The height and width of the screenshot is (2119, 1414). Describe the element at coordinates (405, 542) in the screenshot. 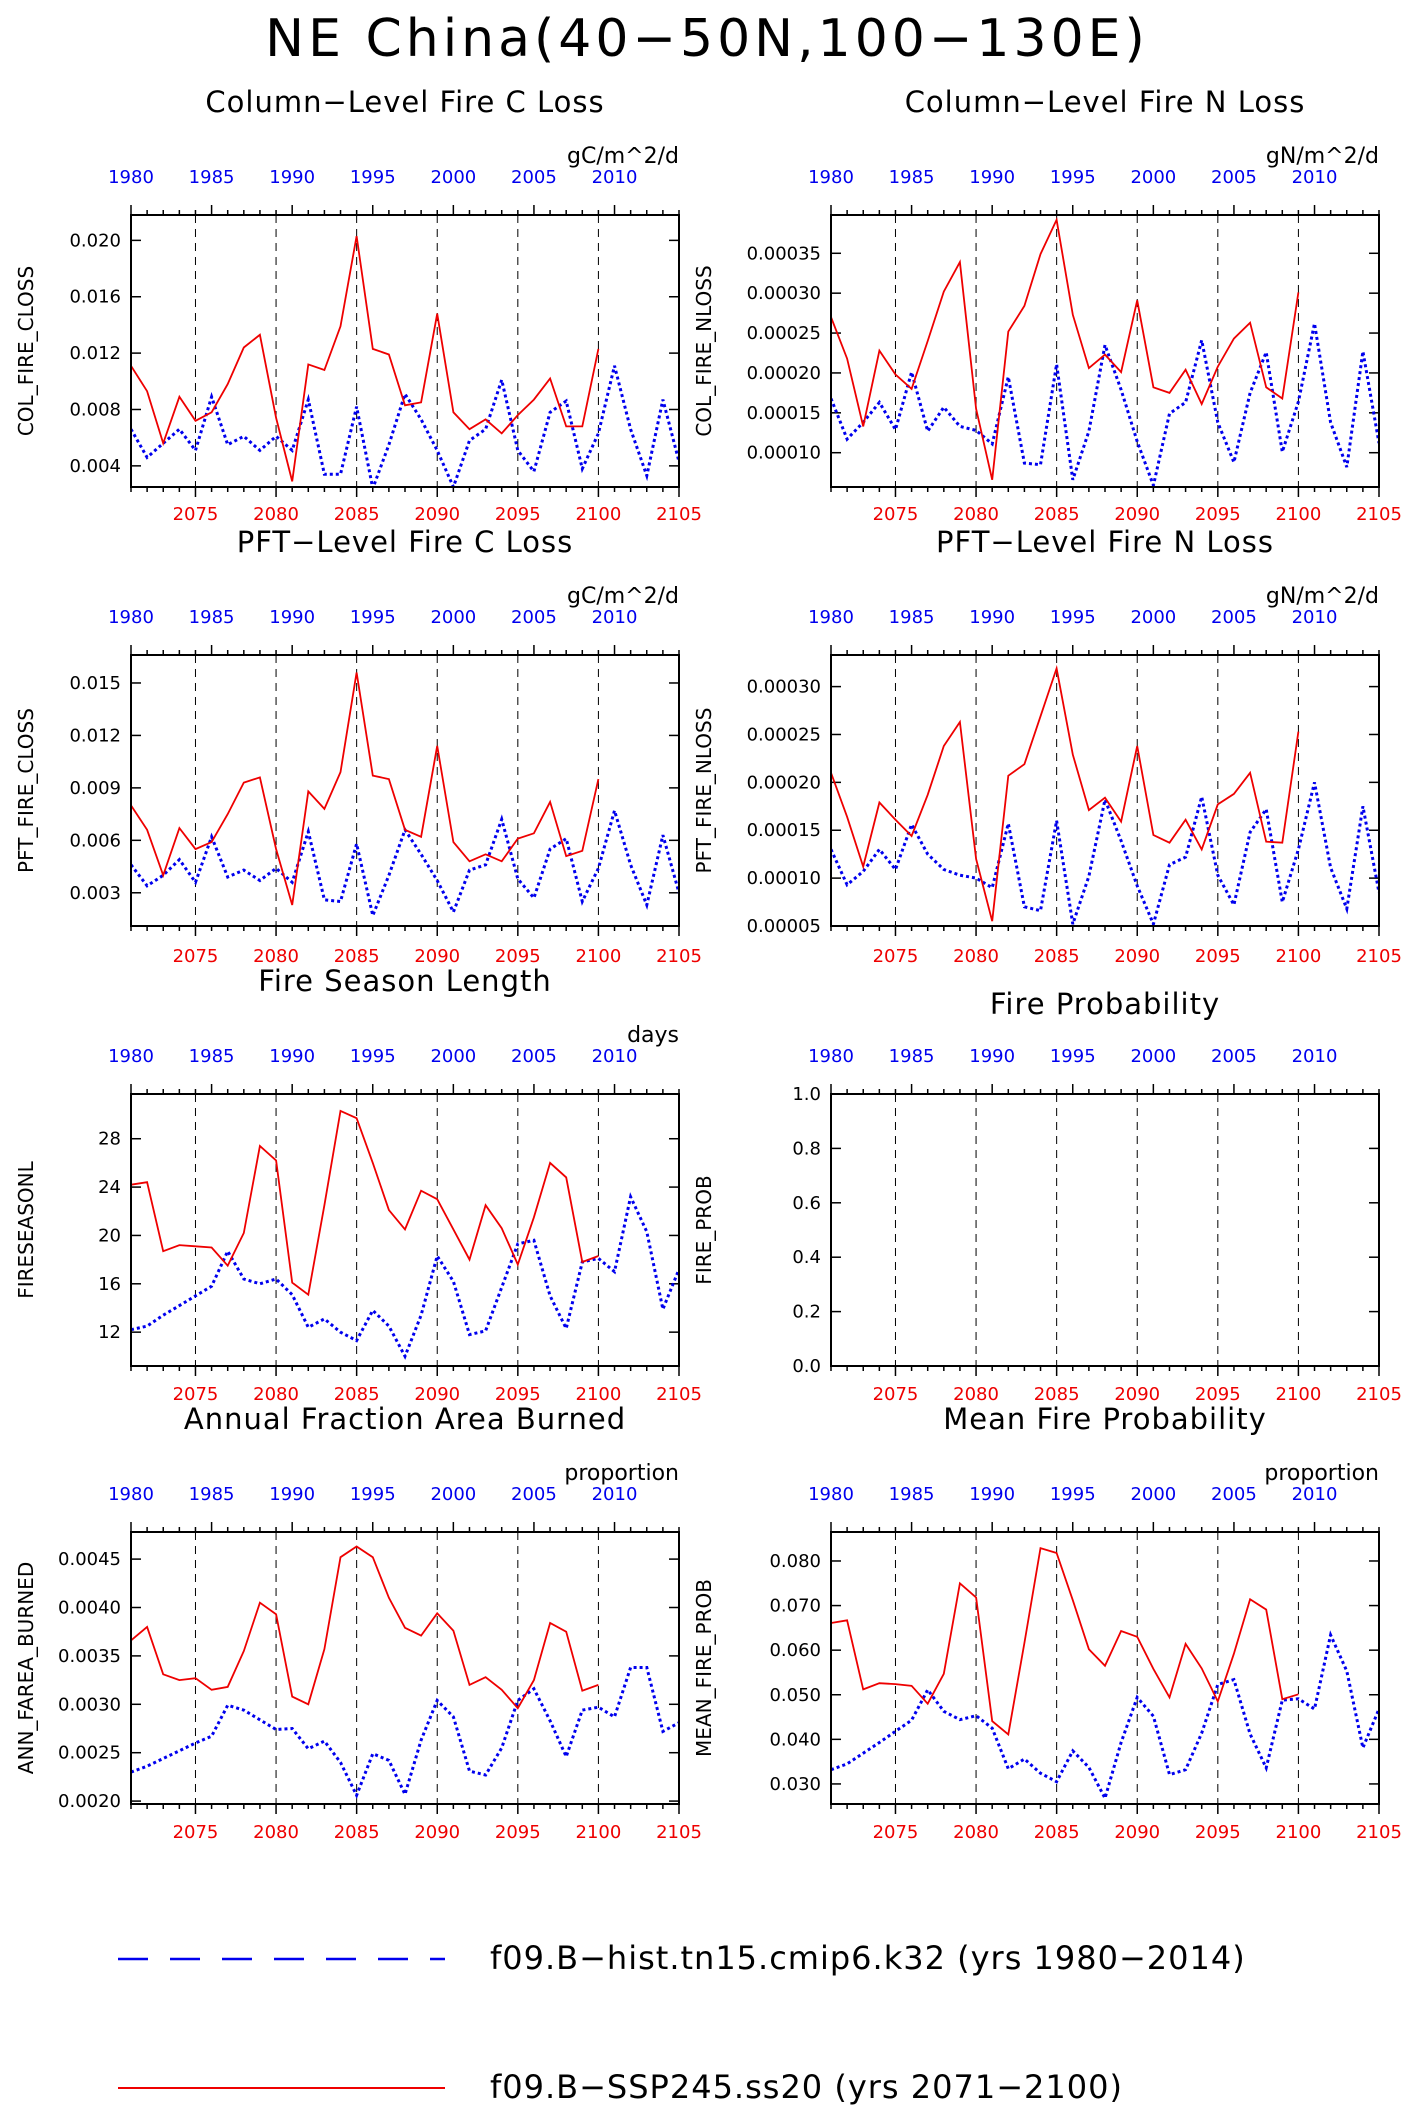

I see `panel-title: PFT−Level Fire C Loss` at that location.